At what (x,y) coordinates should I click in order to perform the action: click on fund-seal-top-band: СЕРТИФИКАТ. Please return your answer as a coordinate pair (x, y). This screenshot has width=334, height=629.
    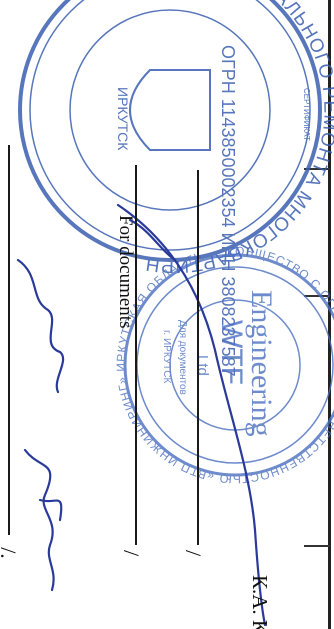
    Looking at the image, I should click on (306, 114).